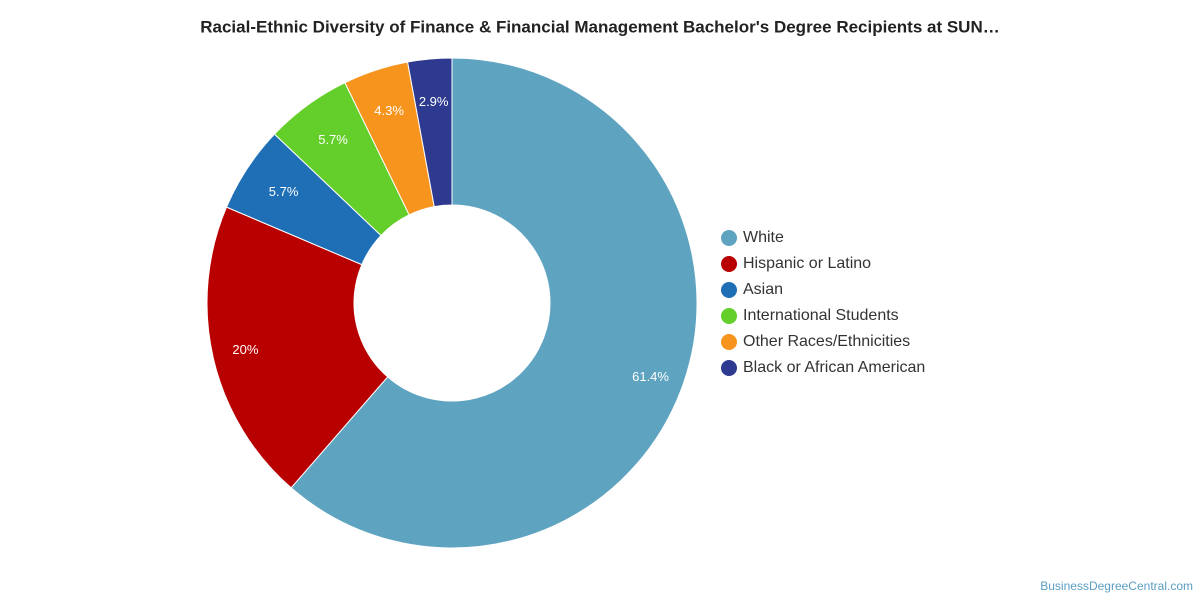  I want to click on legend-label: Black or African American, so click(834, 367).